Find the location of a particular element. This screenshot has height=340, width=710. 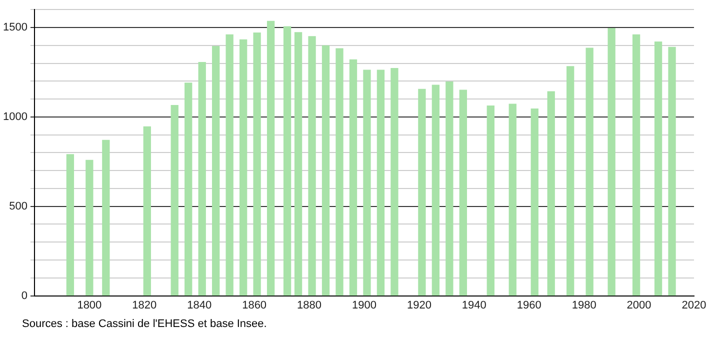

x-tick-label: 1880 is located at coordinates (309, 305).